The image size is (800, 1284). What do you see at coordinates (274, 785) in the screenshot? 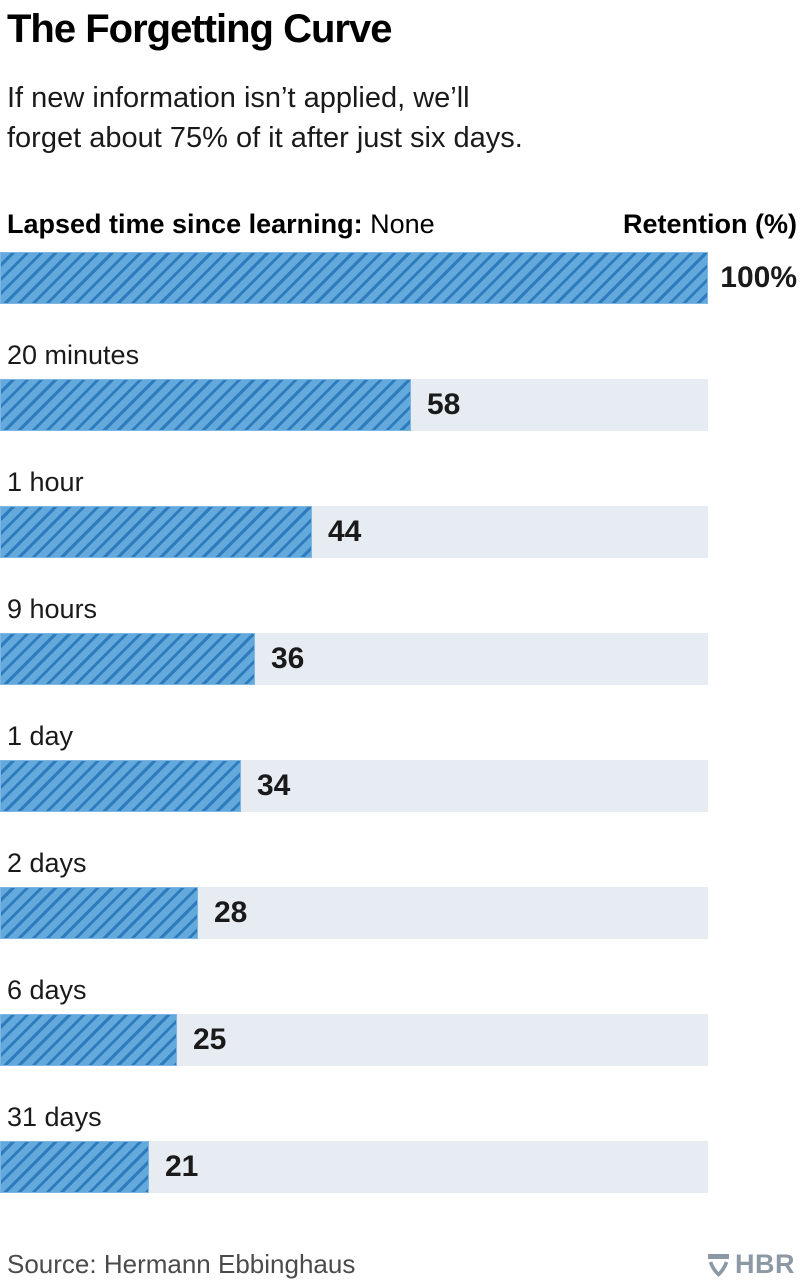
I see `bar-value-label: 34` at bounding box center [274, 785].